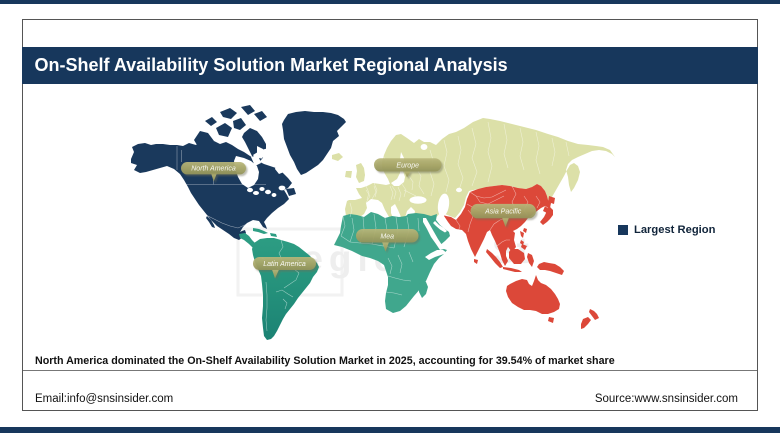  Describe the element at coordinates (213, 169) in the screenshot. I see `svg-text: North America` at that location.